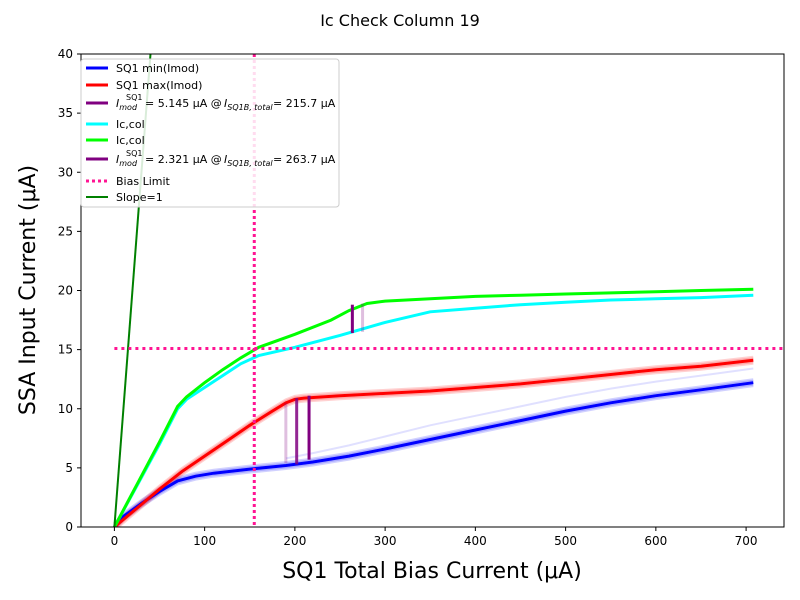 The width and height of the screenshot is (800, 600). Describe the element at coordinates (183, 159) in the screenshot. I see `legend-imod-2-value: = 2.321 μA @` at that location.